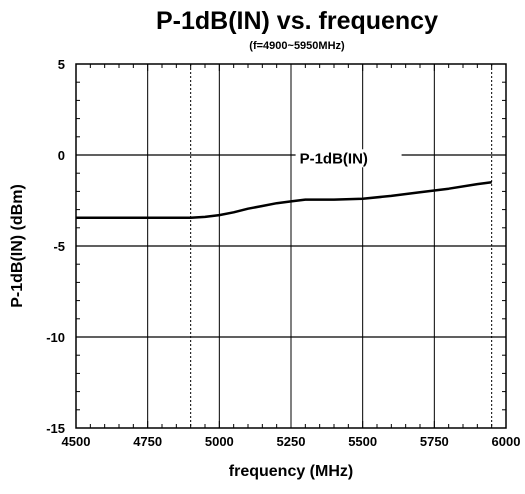 This screenshot has height=494, width=525. I want to click on x-tick-label: 4750, so click(147, 441).